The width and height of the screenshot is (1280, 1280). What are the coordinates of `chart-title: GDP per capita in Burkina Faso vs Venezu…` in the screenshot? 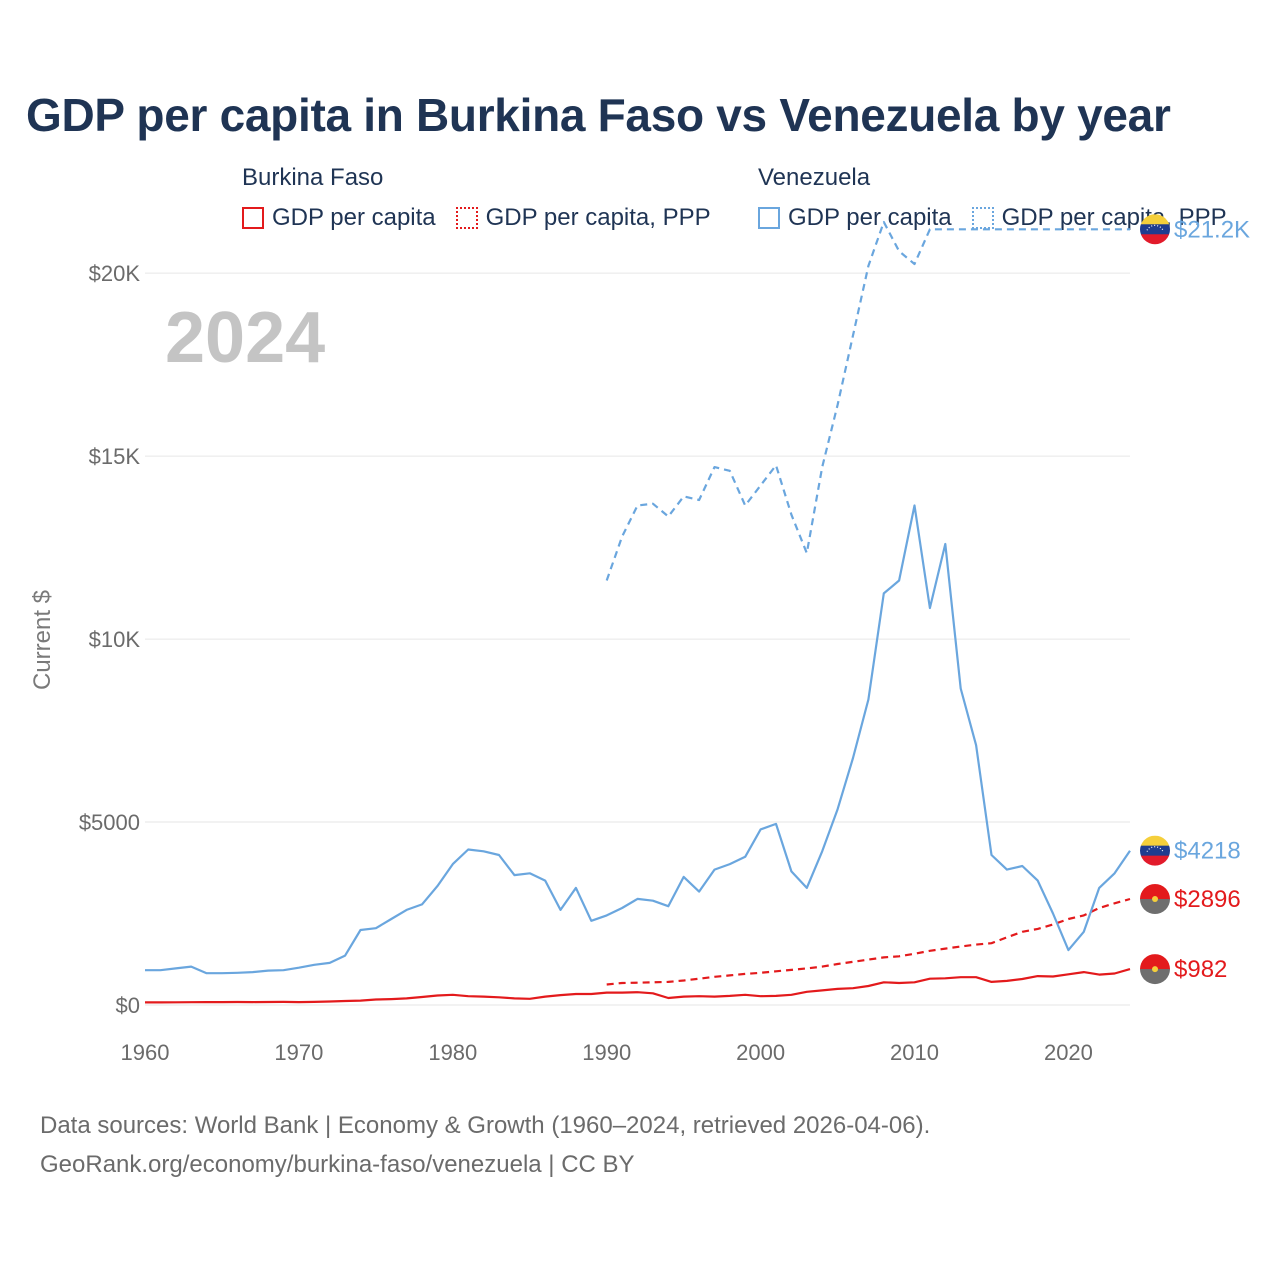 It's located at (598, 115).